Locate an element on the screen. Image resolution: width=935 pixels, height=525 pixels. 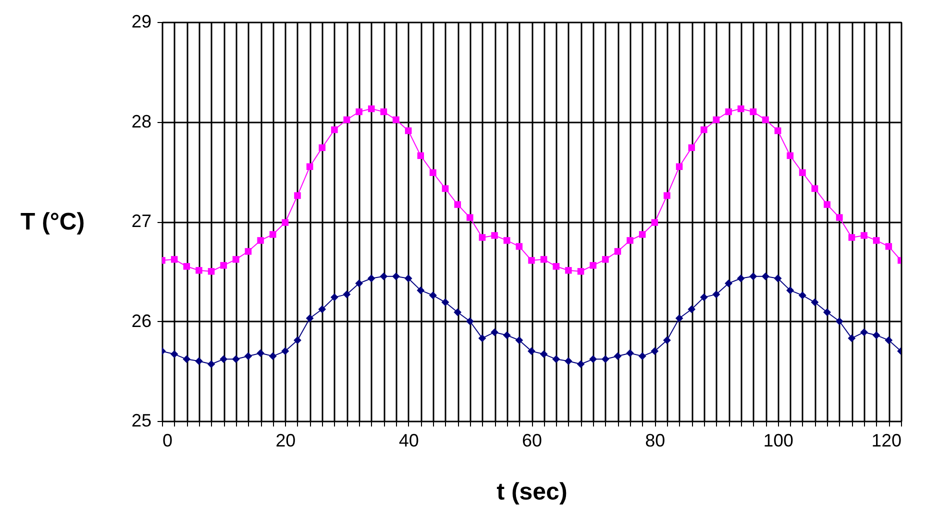
x-tick-label: 40 is located at coordinates (408, 440).